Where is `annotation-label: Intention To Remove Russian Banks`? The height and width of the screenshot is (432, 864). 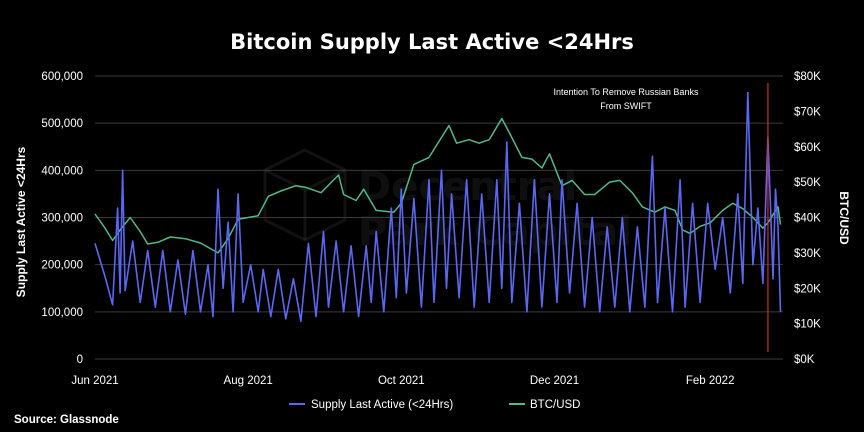
annotation-label: Intention To Remove Russian Banks is located at coordinates (626, 92).